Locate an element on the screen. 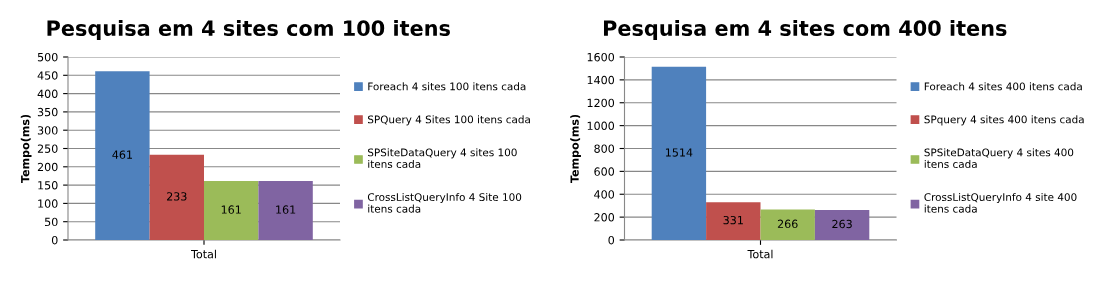 The width and height of the screenshot is (1113, 284). legend-label: Foreach 4 sites 100 itens cada is located at coordinates (447, 86).